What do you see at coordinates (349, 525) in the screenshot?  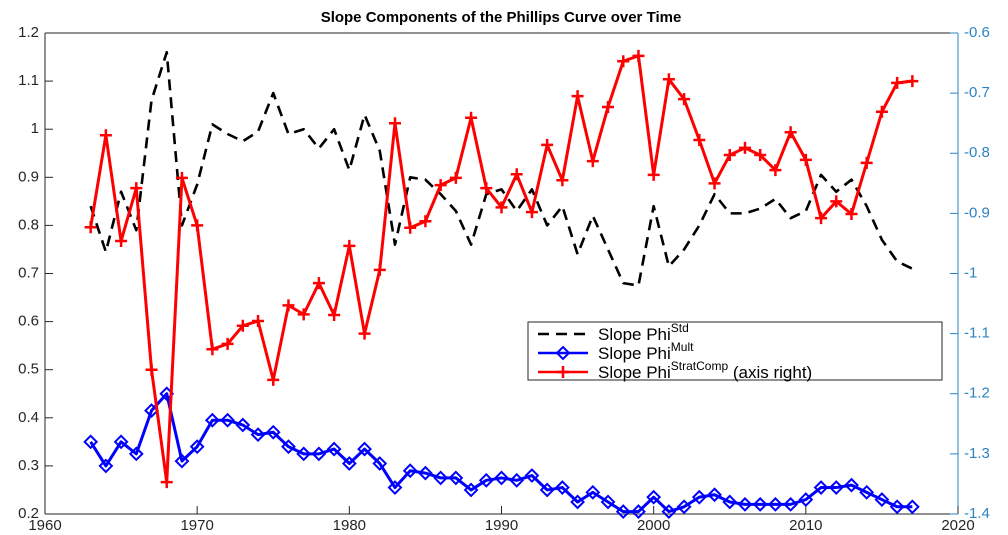 I see `x-tick-label: 1980` at bounding box center [349, 525].